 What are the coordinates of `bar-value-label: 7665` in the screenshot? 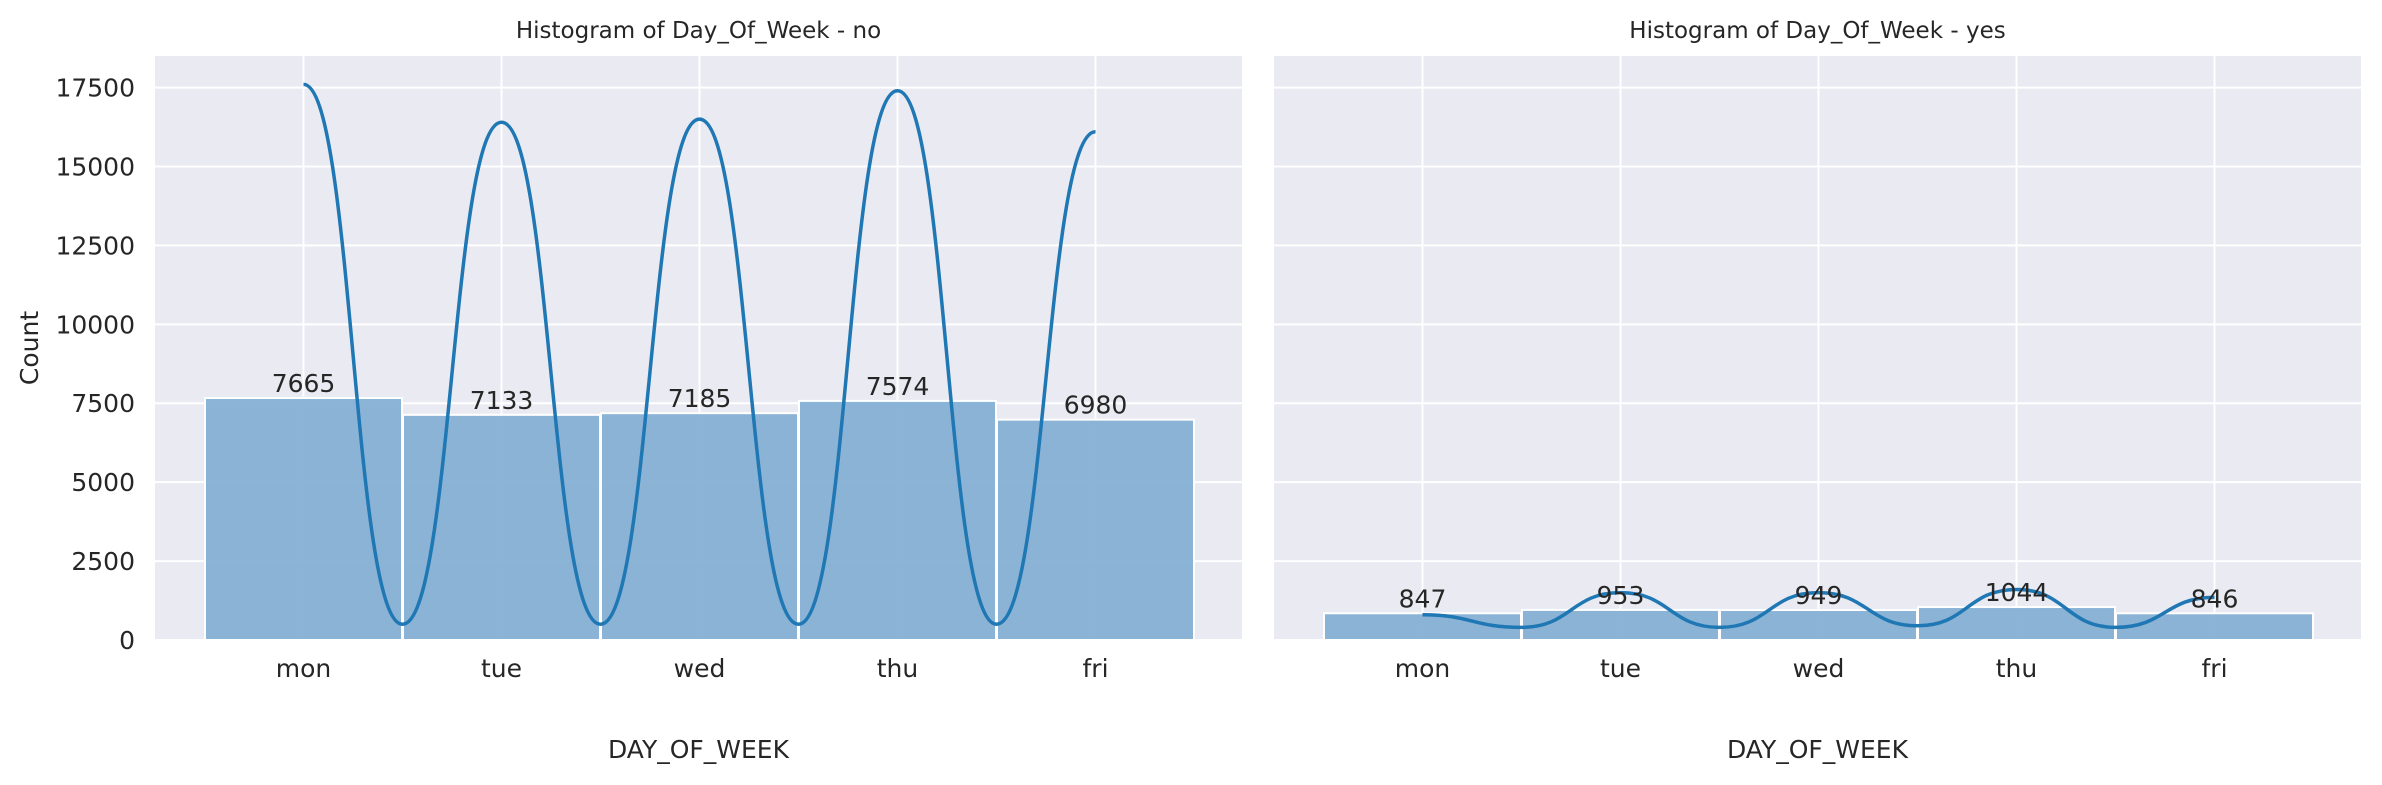 It's located at (304, 383).